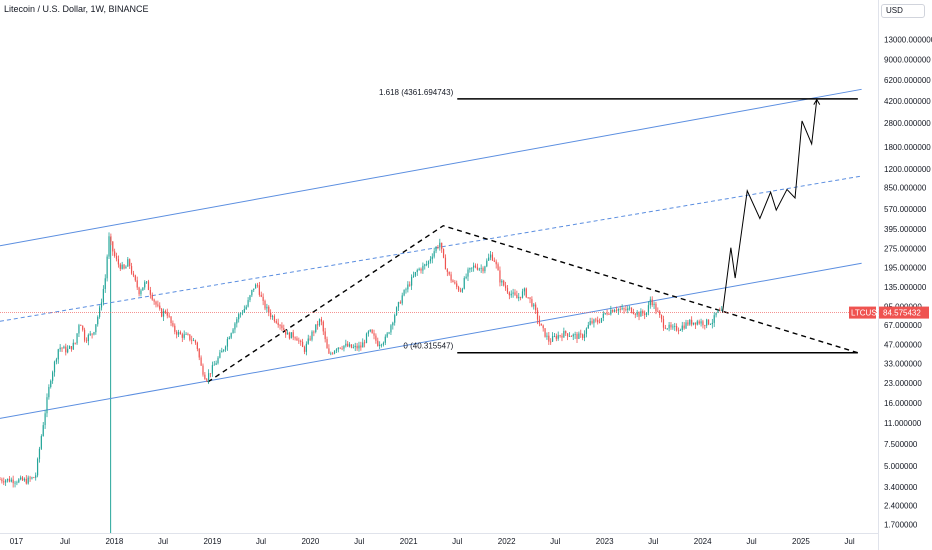 Image resolution: width=932 pixels, height=550 pixels. Describe the element at coordinates (703, 541) in the screenshot. I see `time-axis-tick-label: 2024` at that location.